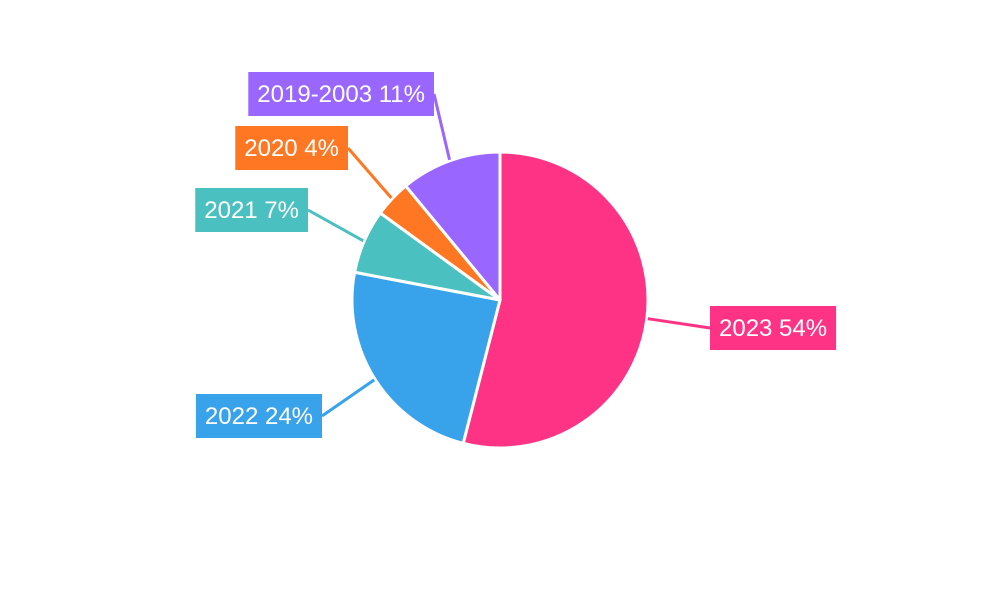  I want to click on data-label-text: 2022 24%, so click(259, 416).